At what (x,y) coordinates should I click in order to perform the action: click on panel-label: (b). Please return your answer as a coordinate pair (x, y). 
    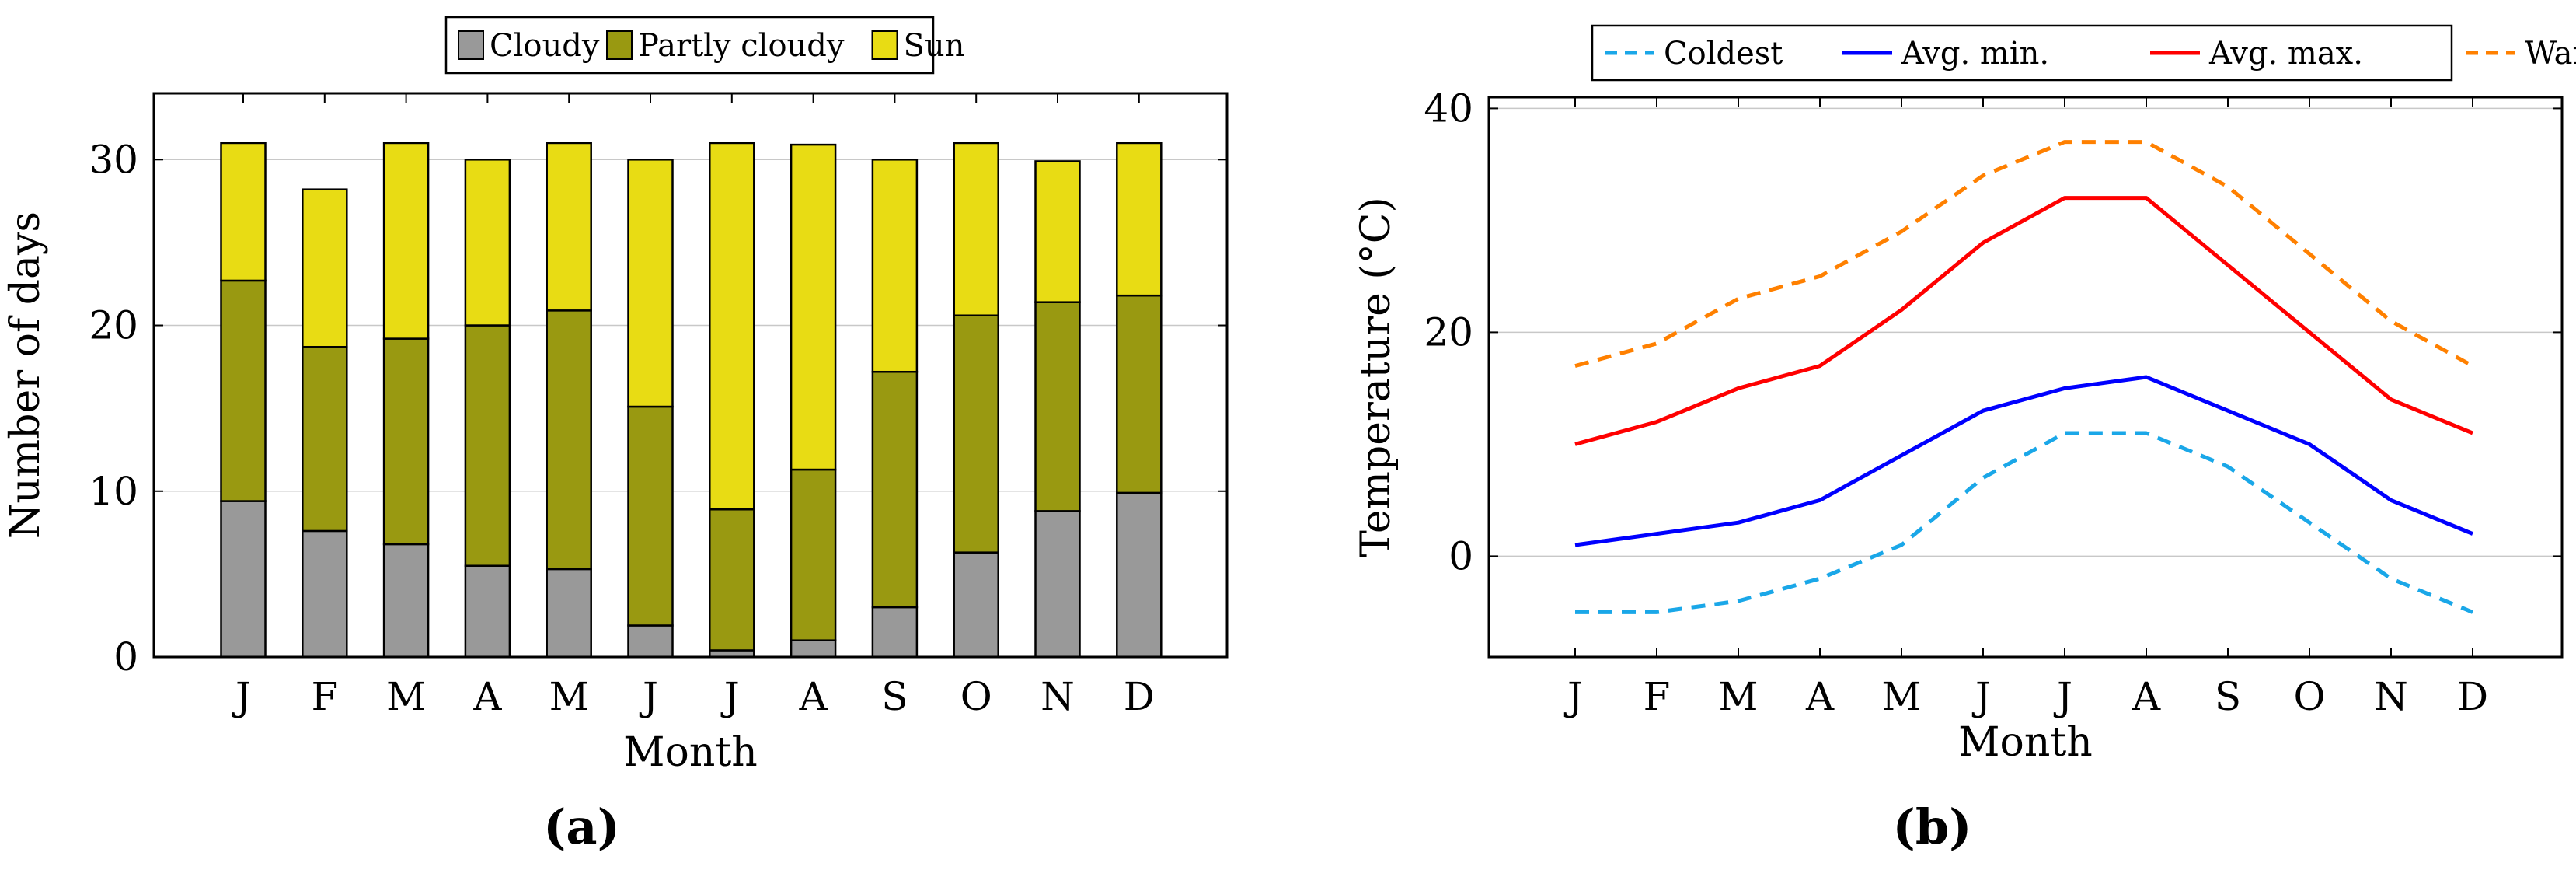
    Looking at the image, I should click on (1931, 826).